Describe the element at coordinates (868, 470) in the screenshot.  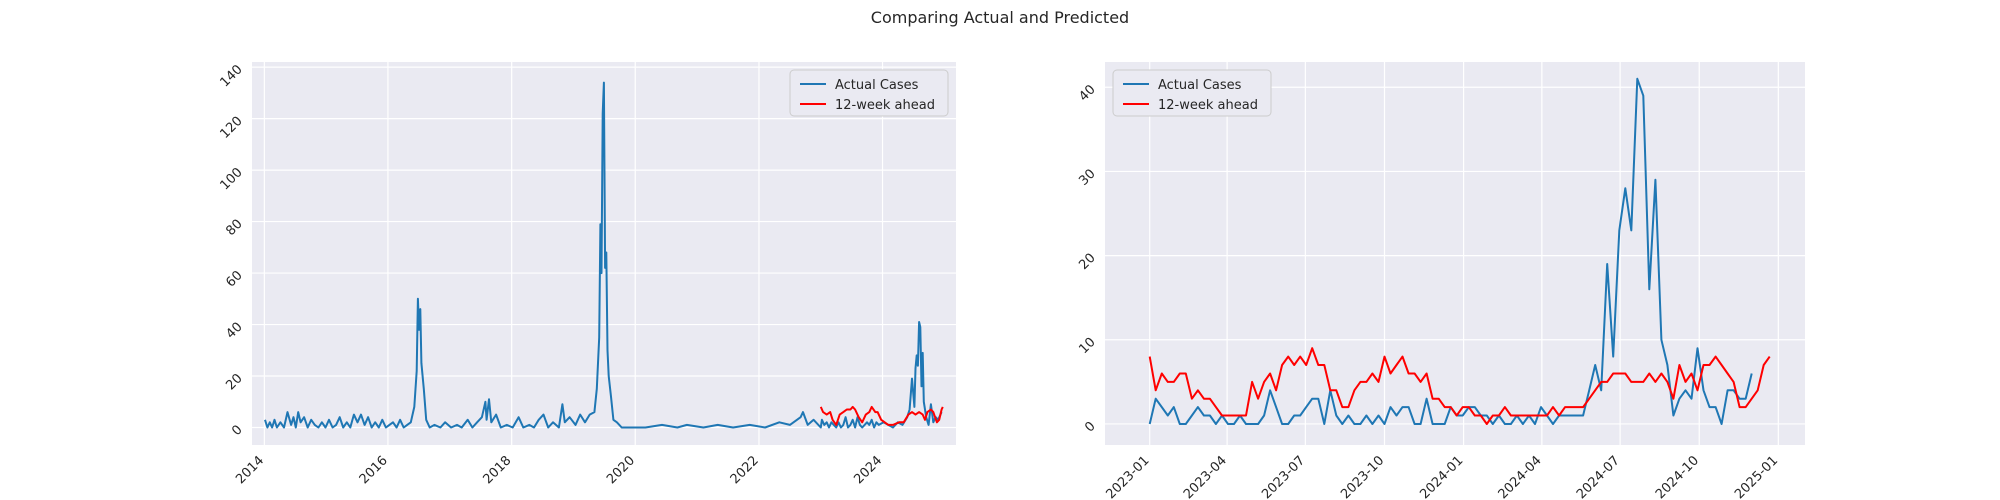
I see `left-x-tick-label: 2024` at that location.